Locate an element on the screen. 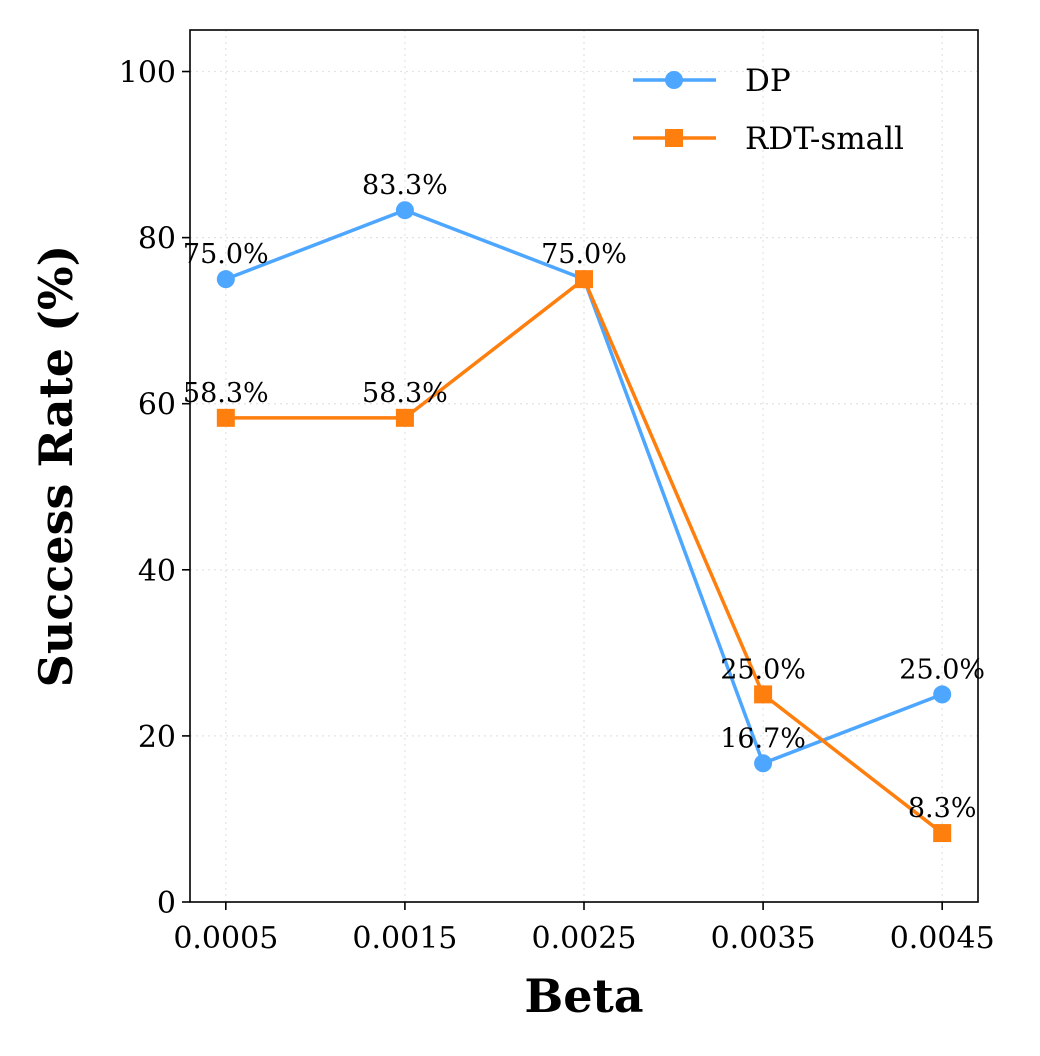 The image size is (1040, 1056). y-tick-label: 60 is located at coordinates (157, 405).